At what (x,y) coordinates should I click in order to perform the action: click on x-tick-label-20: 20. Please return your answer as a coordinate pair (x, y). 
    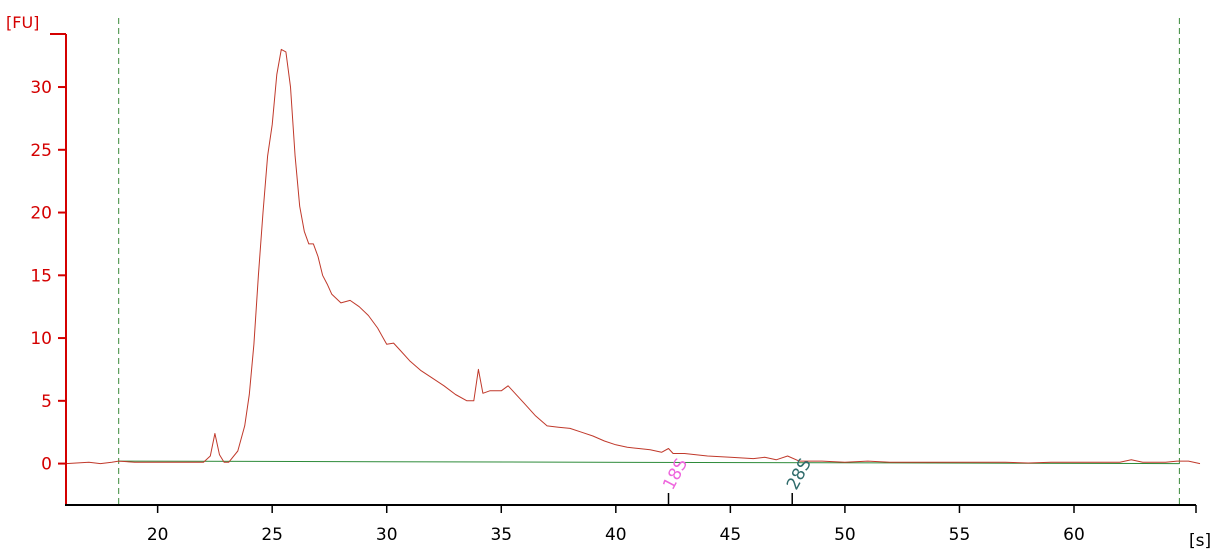
    Looking at the image, I should click on (158, 535).